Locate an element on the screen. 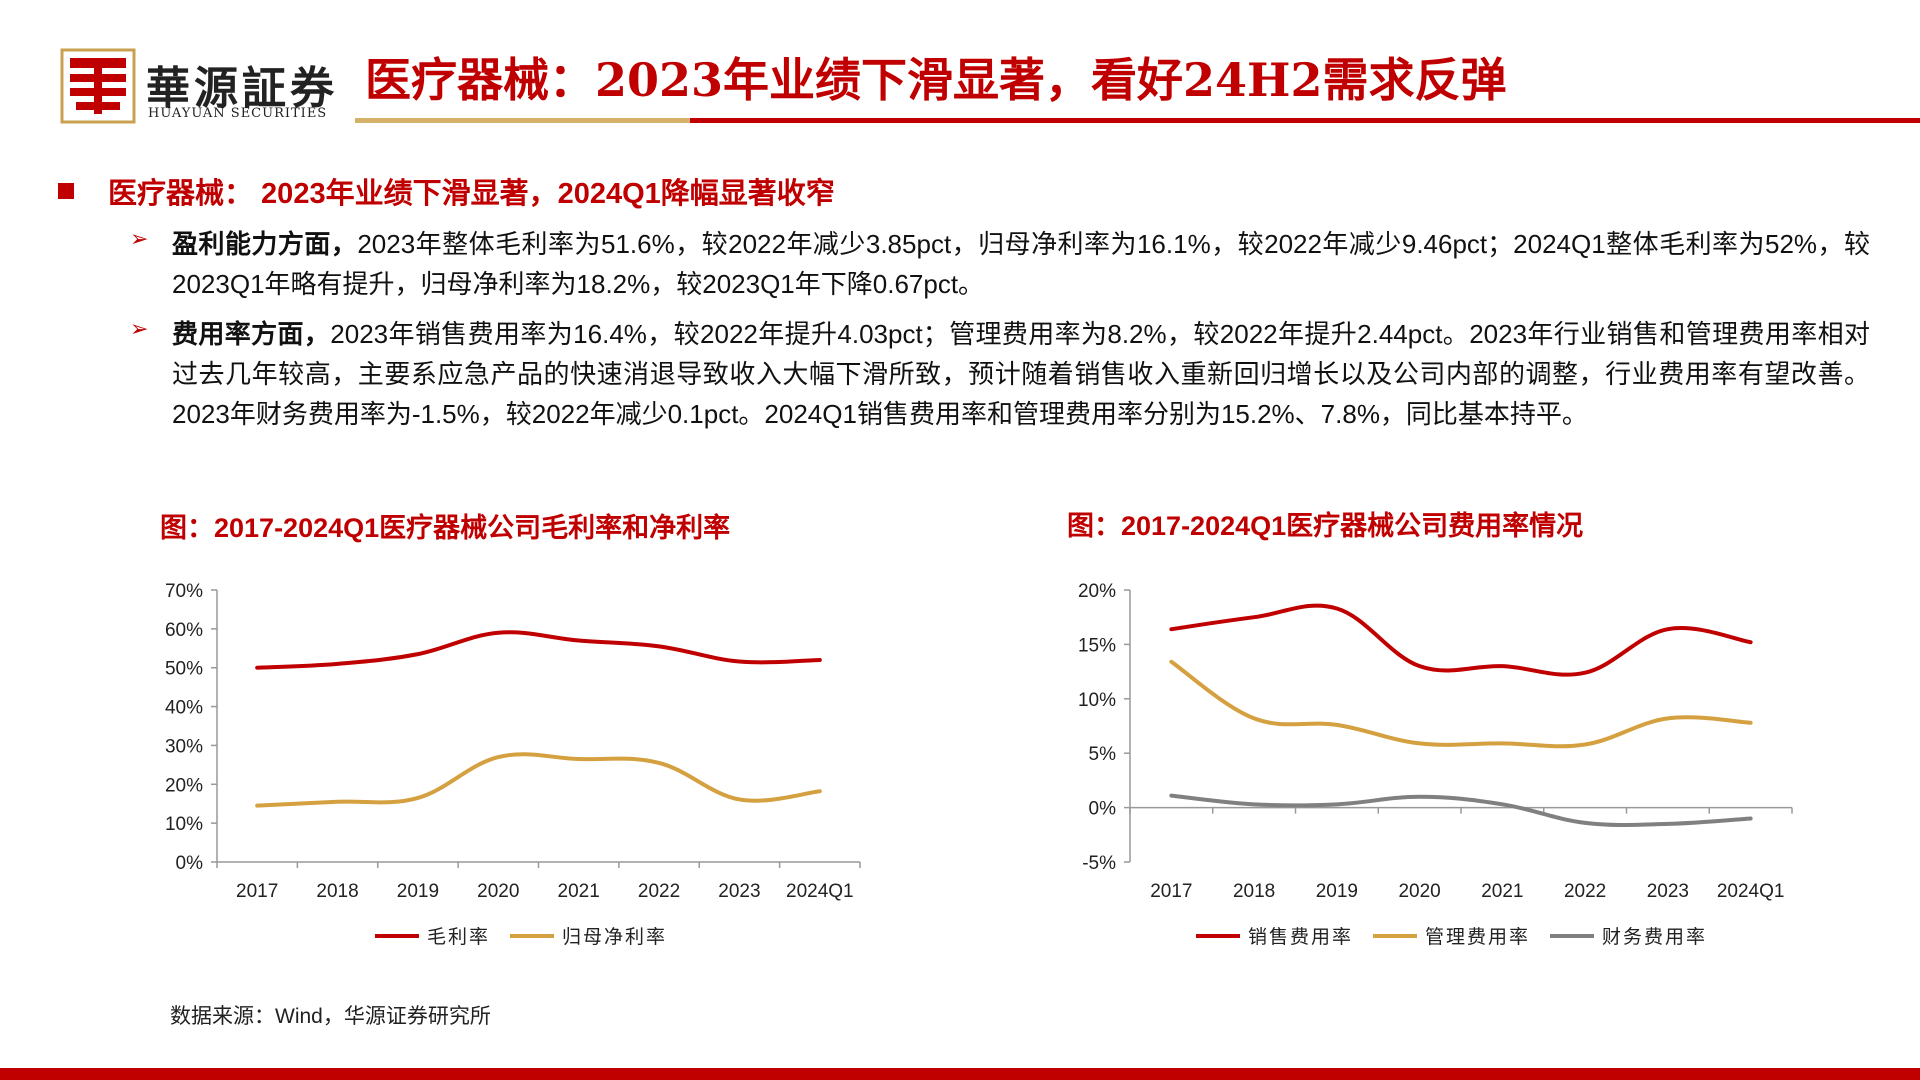 This screenshot has width=1920, height=1080. footer-bar is located at coordinates (960, 1074).